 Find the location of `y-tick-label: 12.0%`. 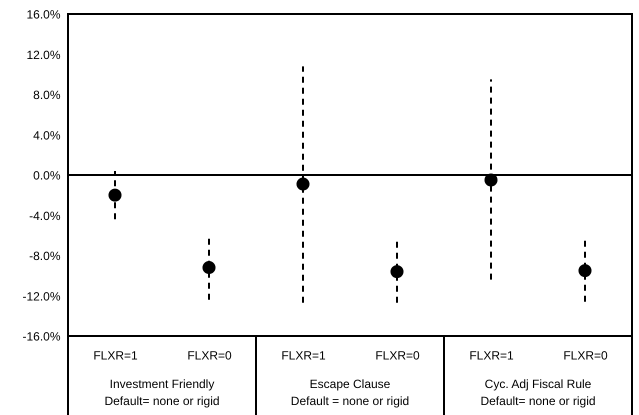

y-tick-label: 12.0% is located at coordinates (43, 55).